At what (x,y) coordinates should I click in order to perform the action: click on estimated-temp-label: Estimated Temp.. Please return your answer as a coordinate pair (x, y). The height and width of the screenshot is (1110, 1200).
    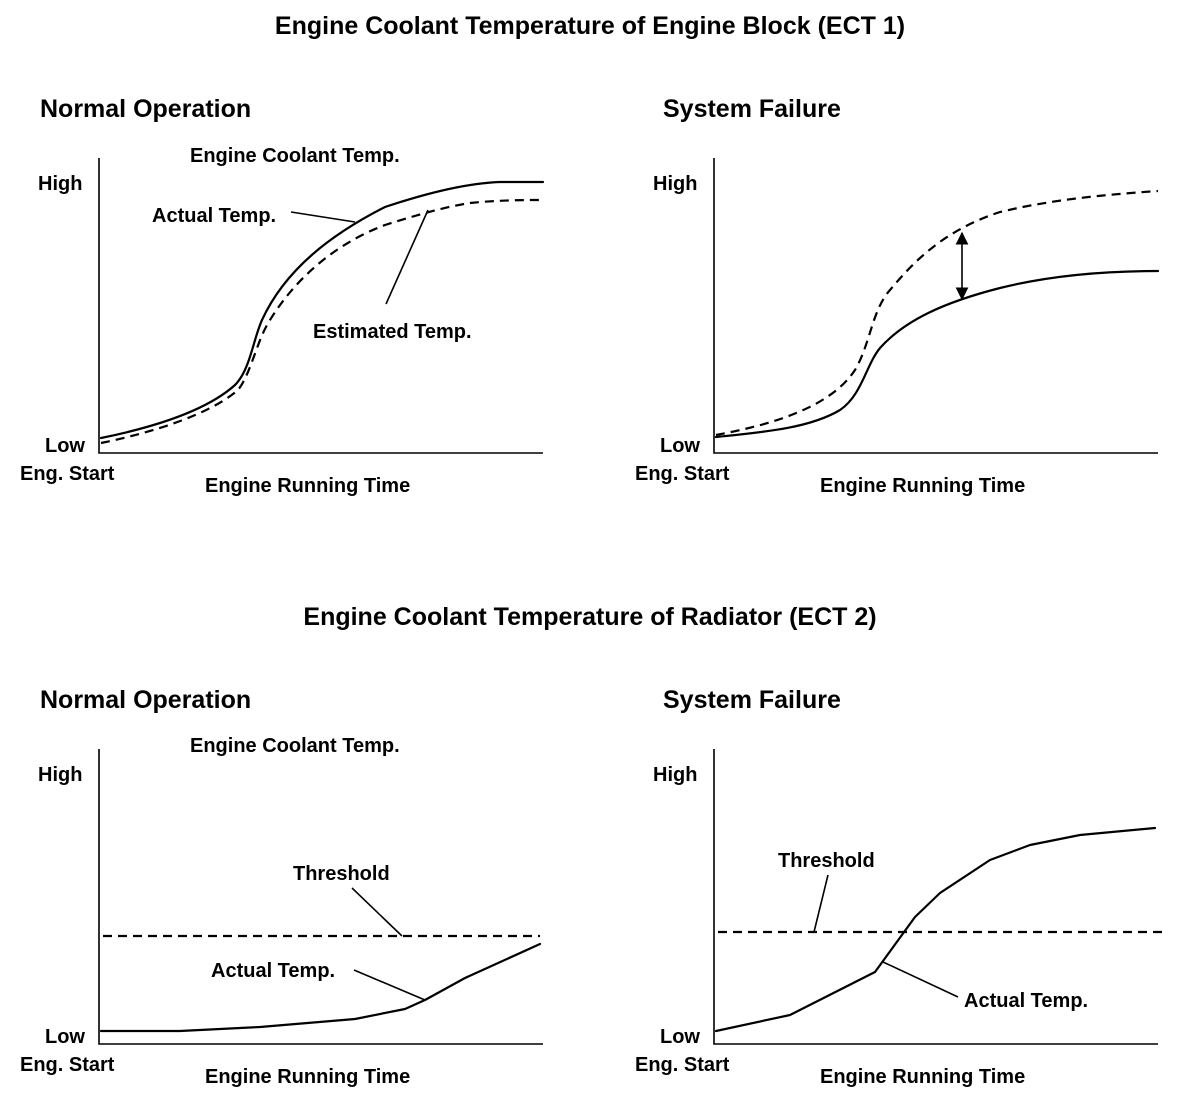
    Looking at the image, I should click on (392, 332).